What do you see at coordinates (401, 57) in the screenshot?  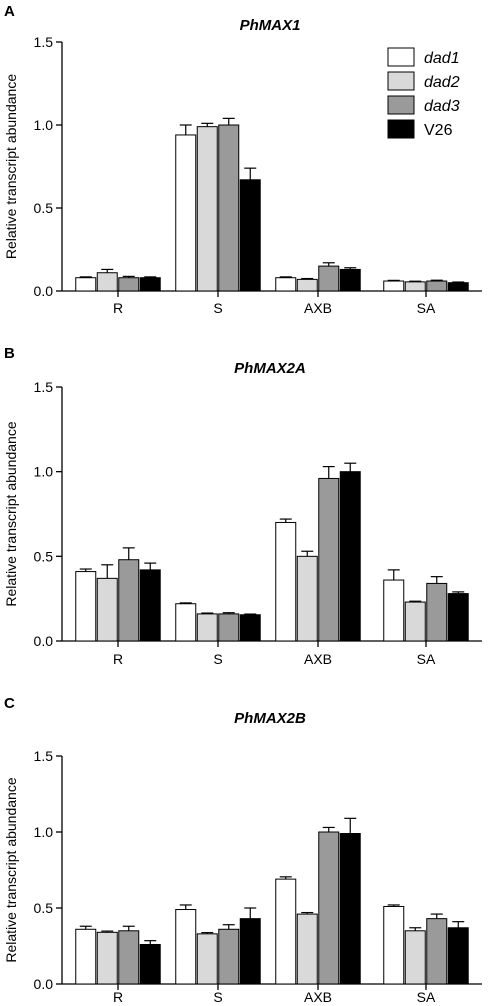 I see `legend-swatch-dad1` at bounding box center [401, 57].